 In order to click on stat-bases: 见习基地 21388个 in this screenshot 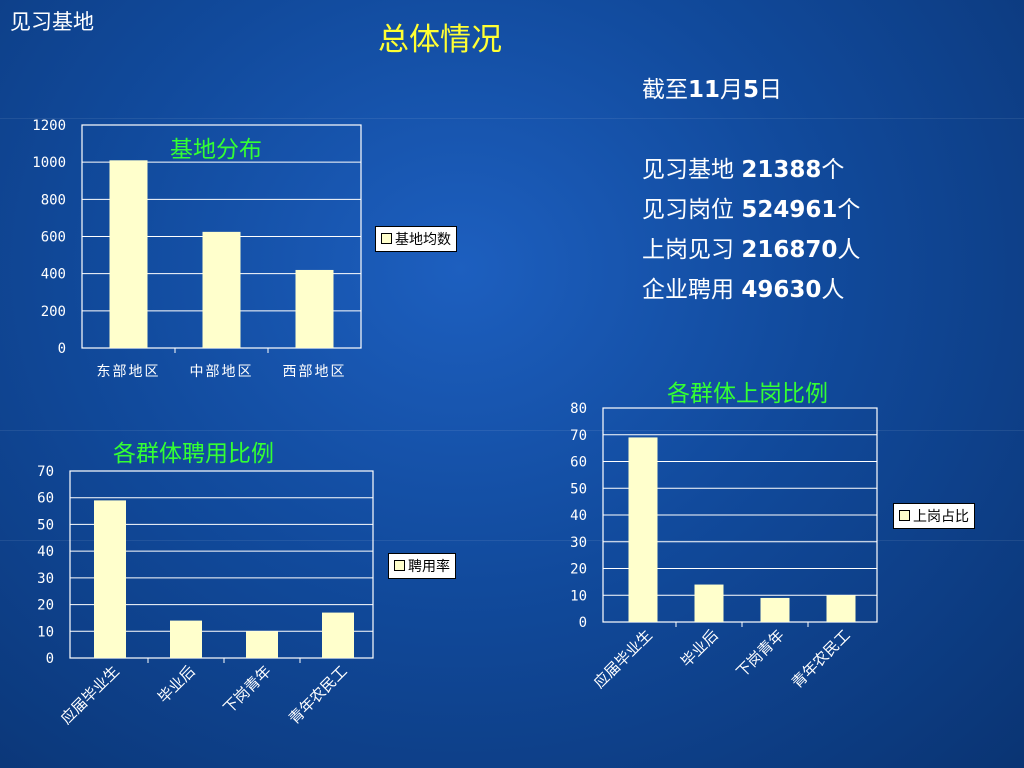, I will do `click(751, 170)`.